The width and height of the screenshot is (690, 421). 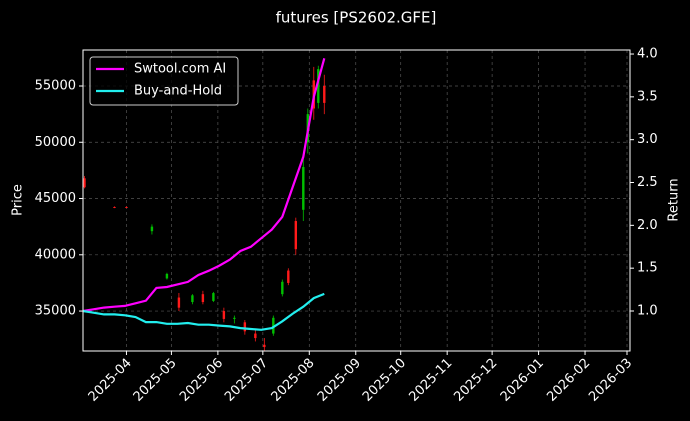 What do you see at coordinates (55, 142) in the screenshot?
I see `y-tick-label: 50000` at bounding box center [55, 142].